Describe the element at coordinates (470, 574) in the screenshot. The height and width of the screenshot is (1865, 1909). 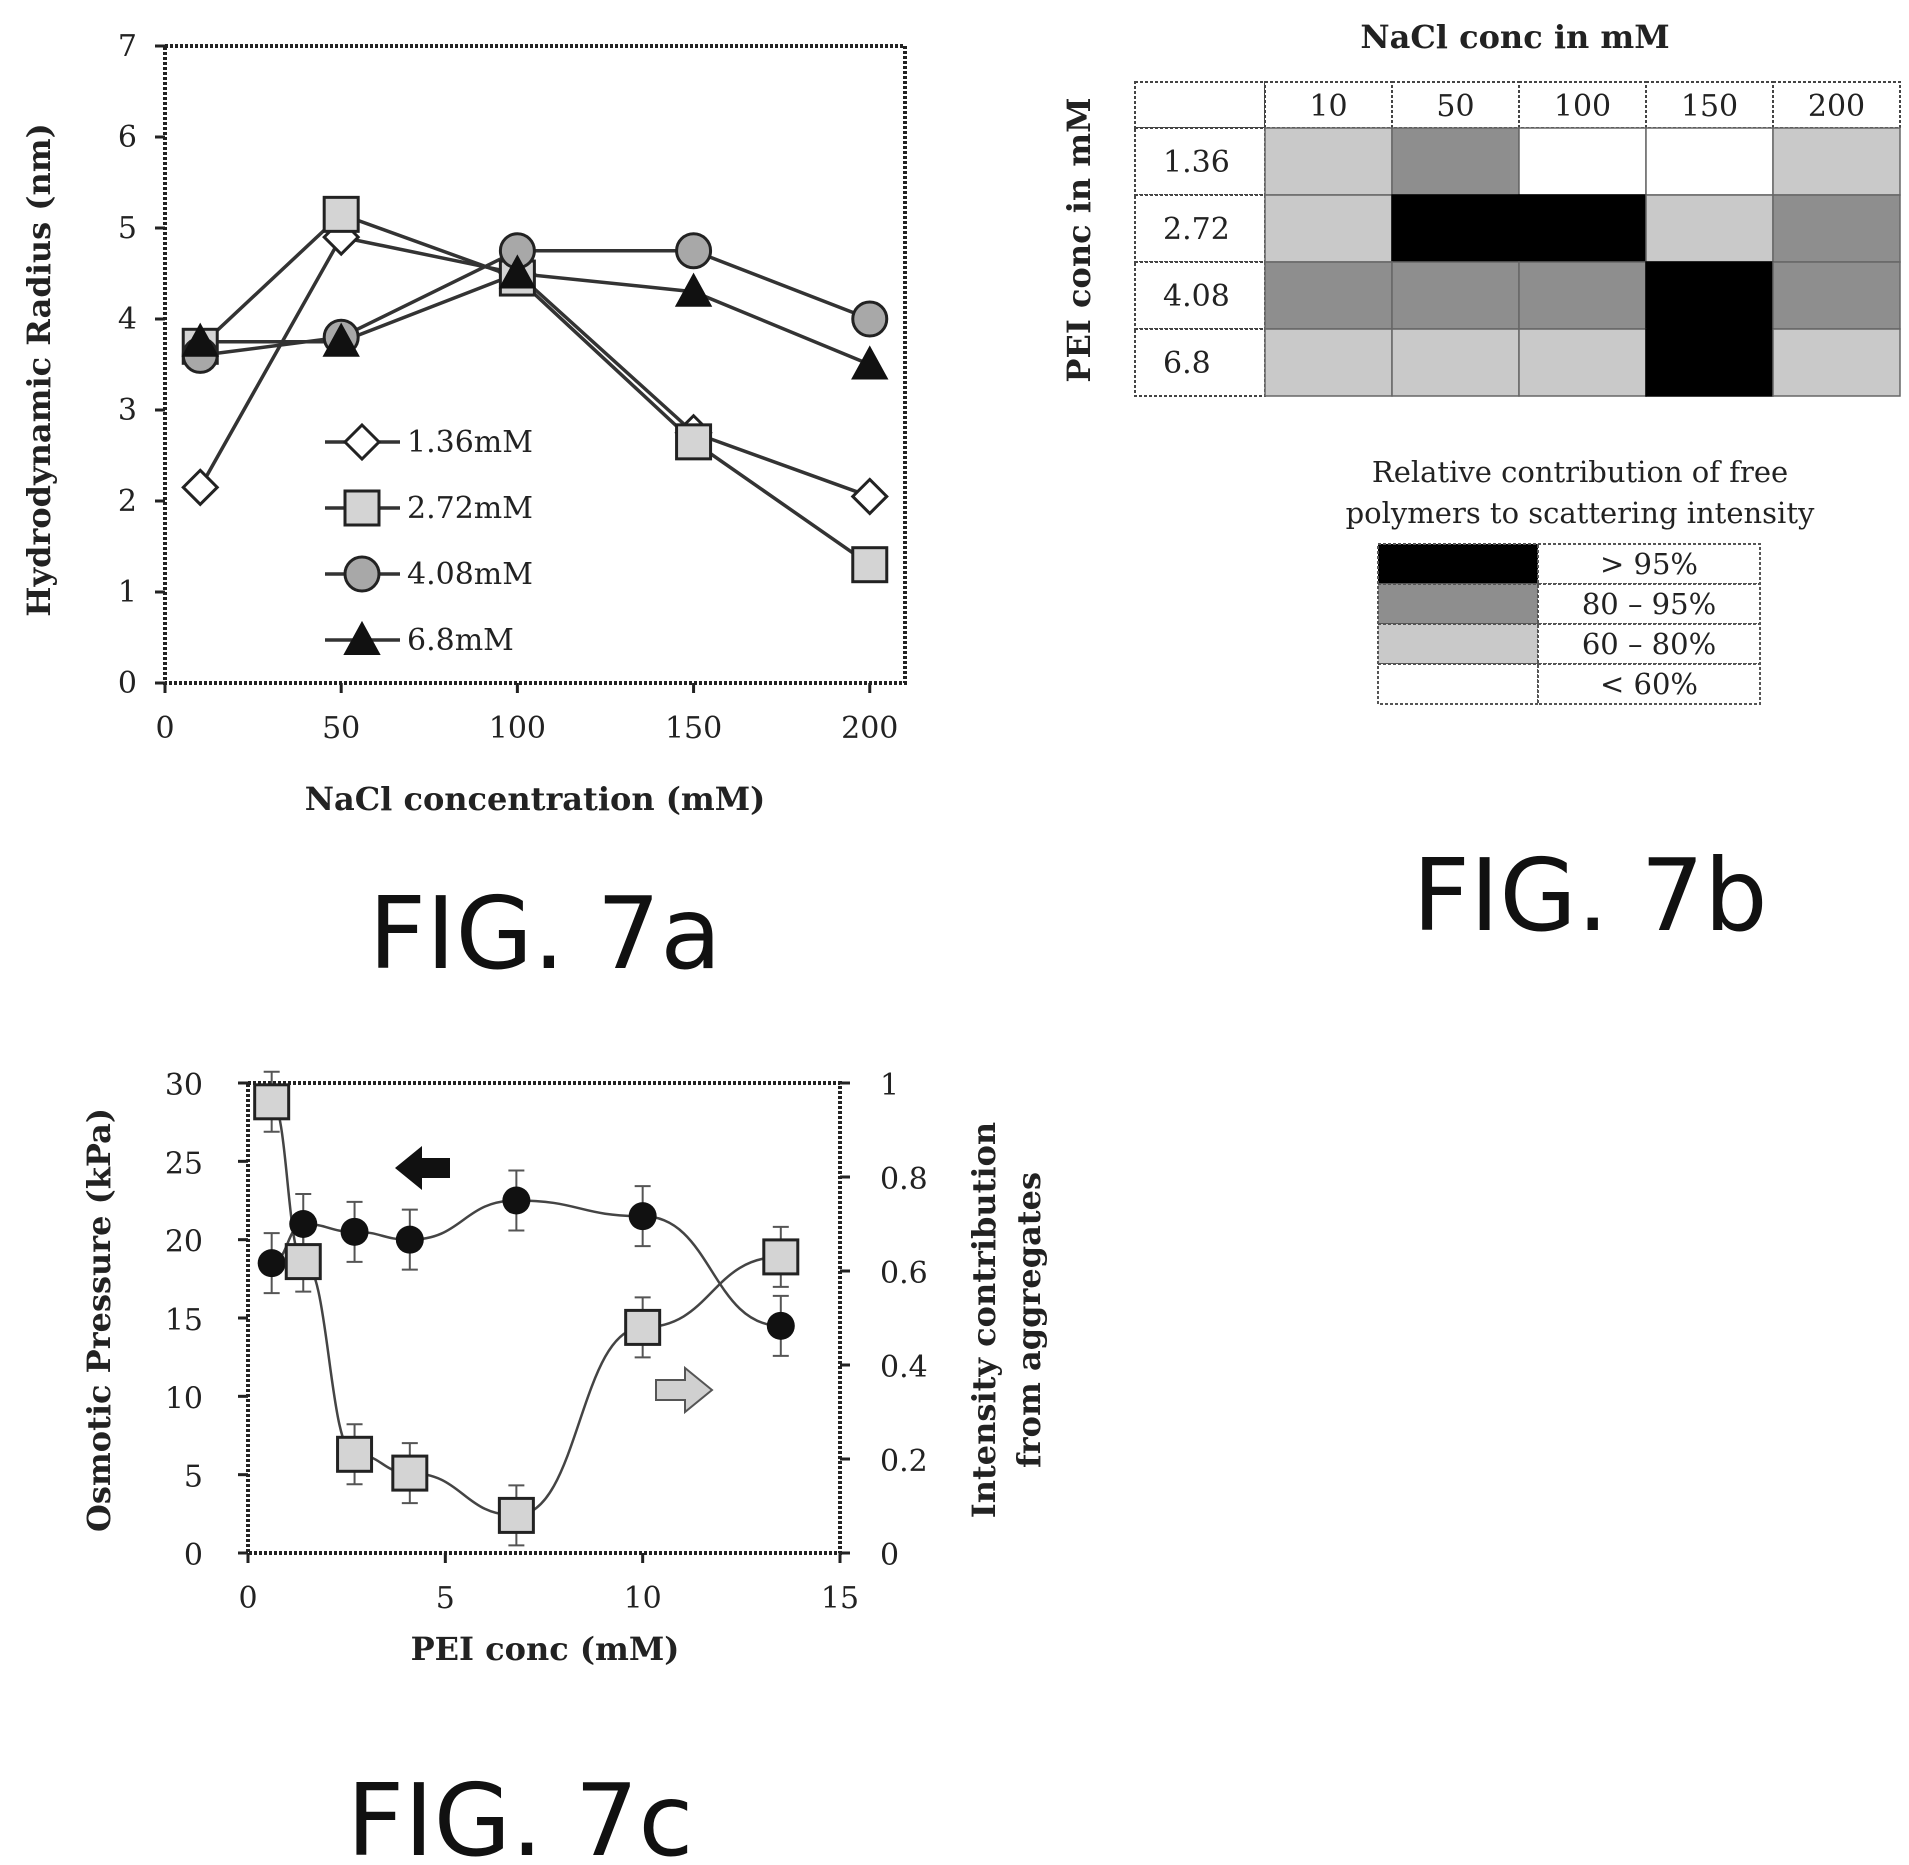
I see `fig7a-legend-label: 4.08mM` at that location.